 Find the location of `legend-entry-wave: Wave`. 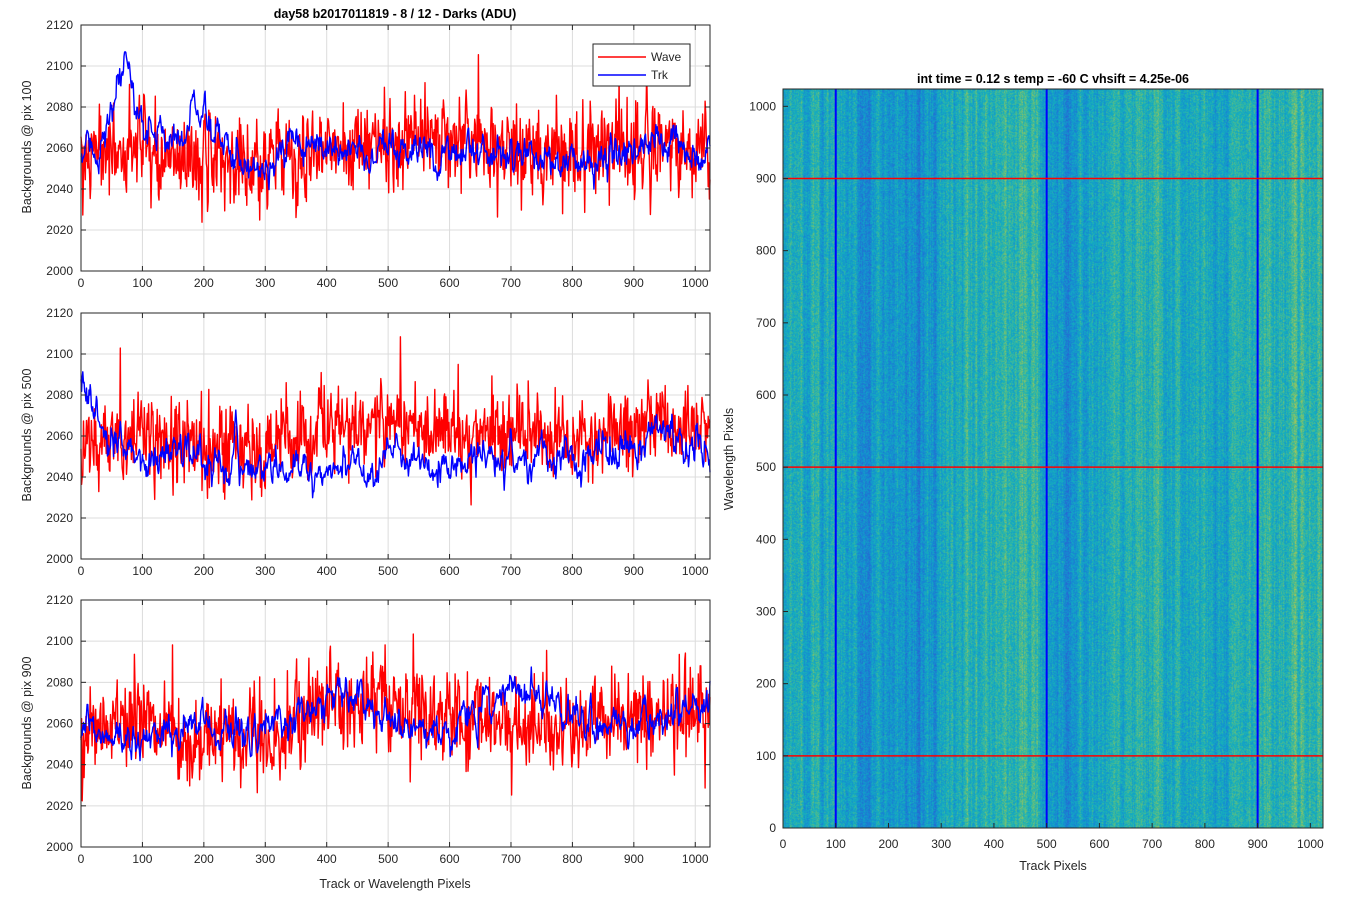

legend-entry-wave: Wave is located at coordinates (666, 57).